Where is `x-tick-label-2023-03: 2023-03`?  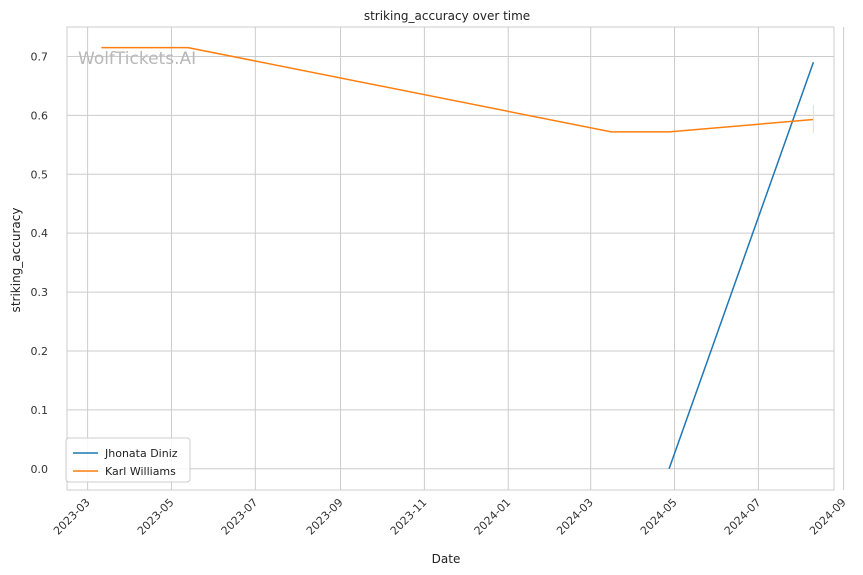 x-tick-label-2023-03: 2023-03 is located at coordinates (72, 517).